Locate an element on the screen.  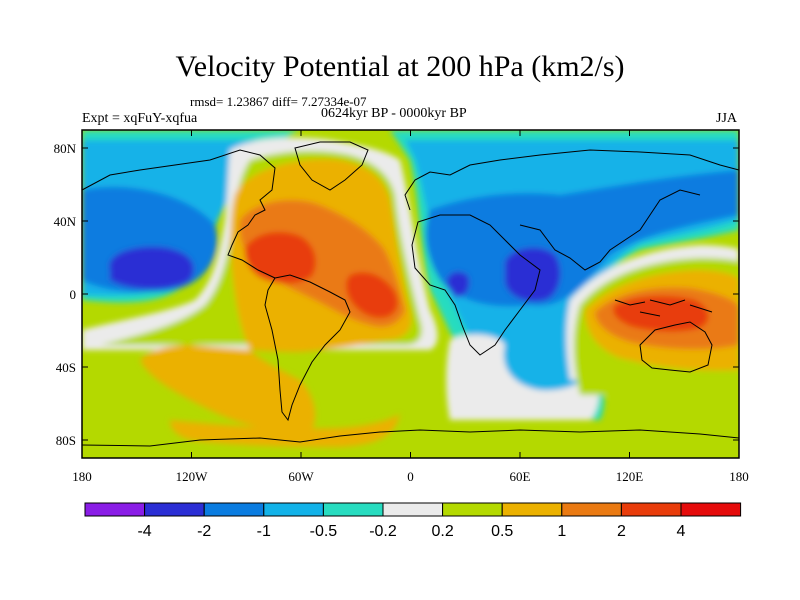
period-label: 0624kyr BP - 0000kyr BP is located at coordinates (394, 113).